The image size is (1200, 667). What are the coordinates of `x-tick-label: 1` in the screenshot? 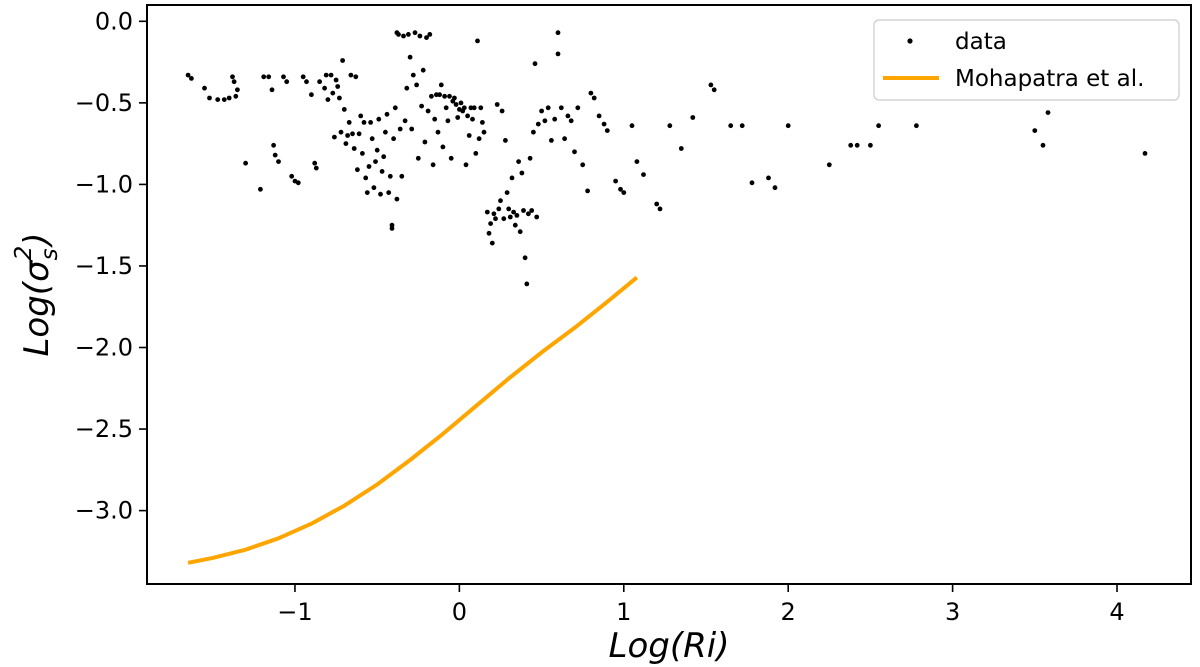 It's located at (623, 612).